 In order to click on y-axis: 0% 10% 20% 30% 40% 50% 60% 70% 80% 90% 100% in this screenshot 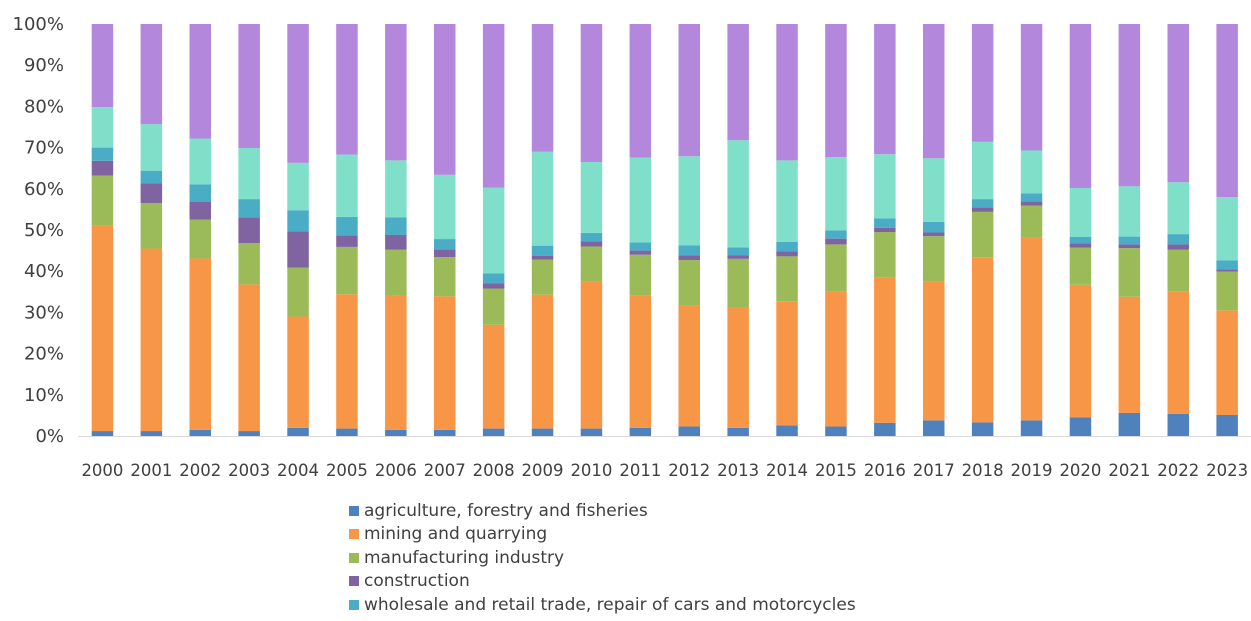, I will do `click(38, 230)`.